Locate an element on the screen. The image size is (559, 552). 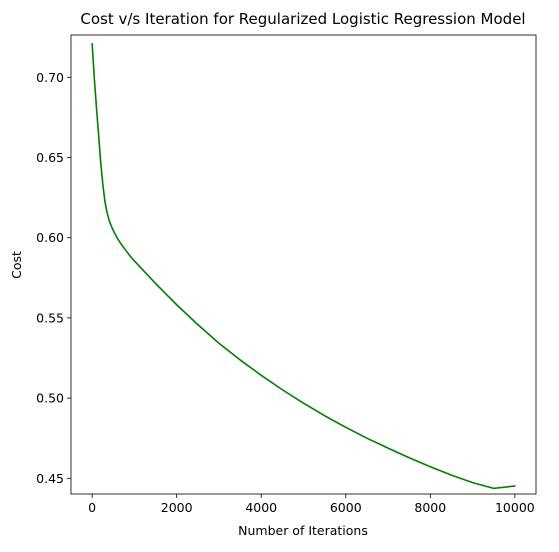
y-tick-label: 0.50 is located at coordinates (50, 398).